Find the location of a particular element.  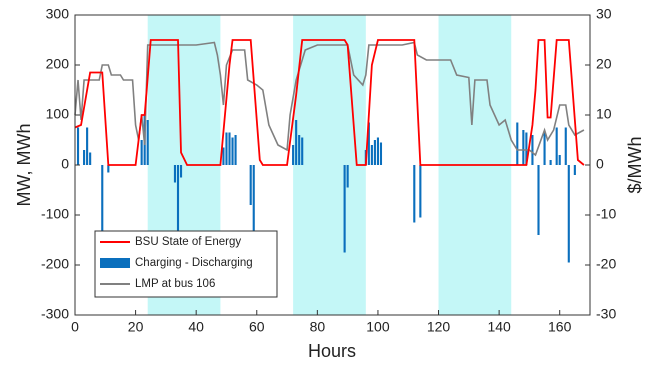

y-tick-label: -200 is located at coordinates (55, 264).